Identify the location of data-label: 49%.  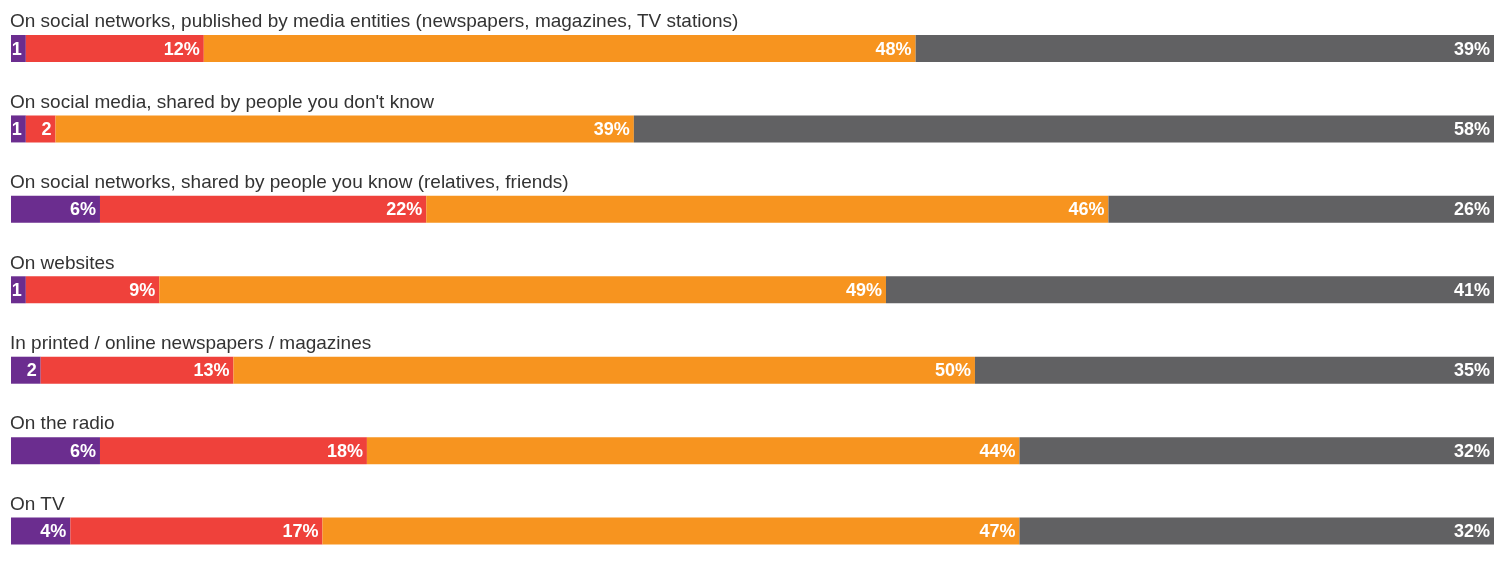
(863, 289).